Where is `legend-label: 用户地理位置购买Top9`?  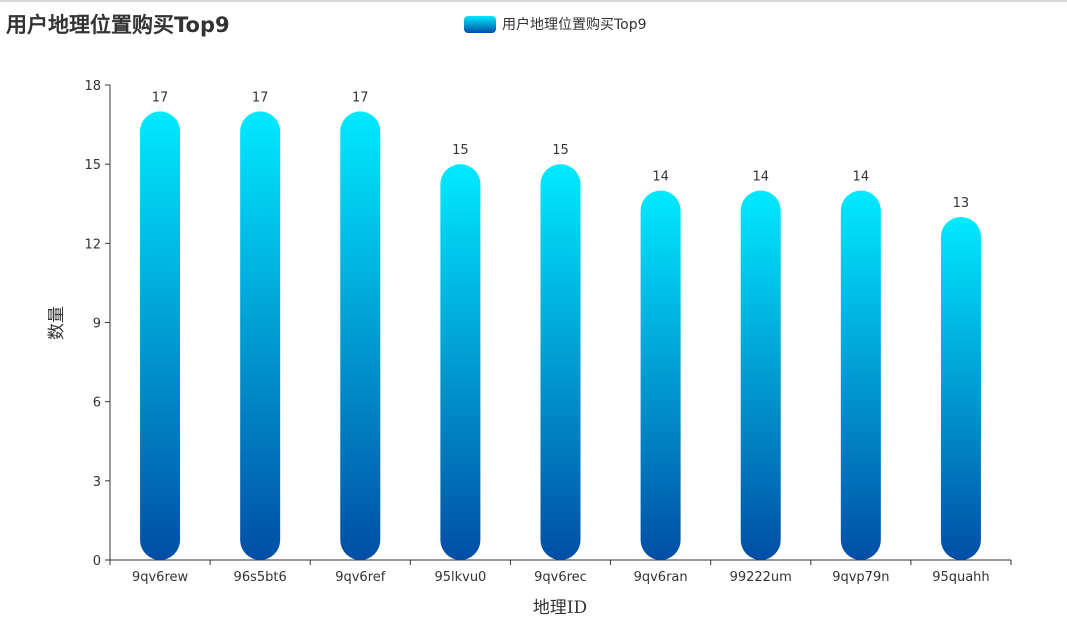
legend-label: 用户地理位置购买Top9 is located at coordinates (574, 25).